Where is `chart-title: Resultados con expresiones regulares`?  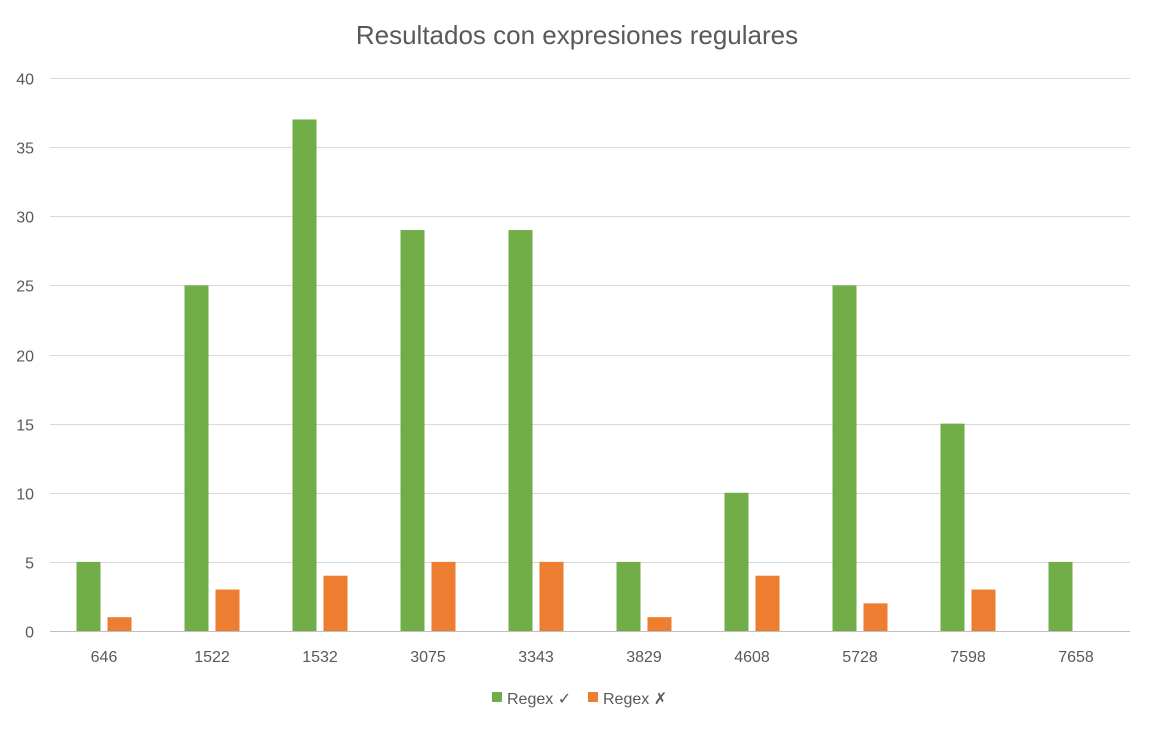
chart-title: Resultados con expresiones regulares is located at coordinates (577, 35).